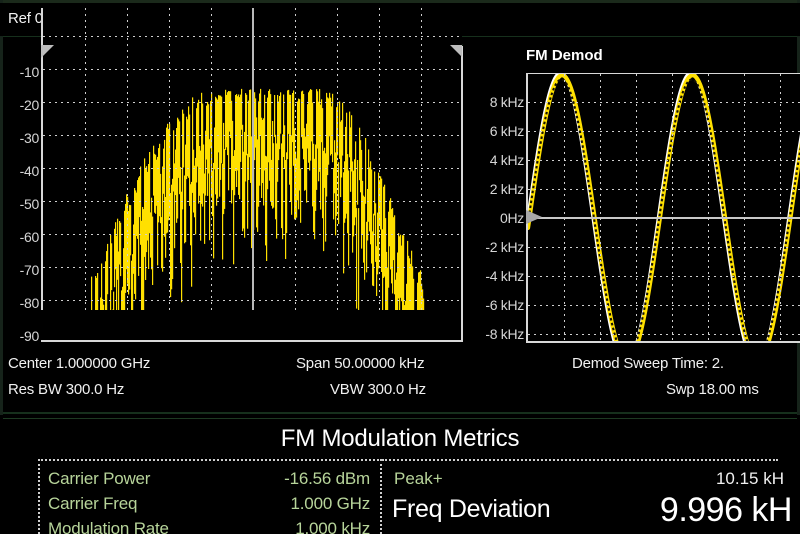 This screenshot has width=800, height=534. What do you see at coordinates (504, 247) in the screenshot?
I see `demod-y-tick: -2 kHz` at bounding box center [504, 247].